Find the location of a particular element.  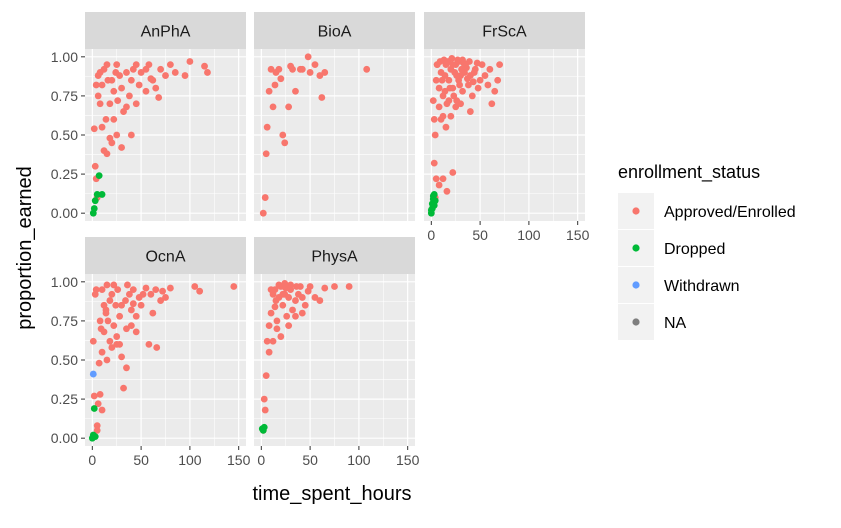

legend-label-withdrawn: Withdrawn is located at coordinates (702, 286).